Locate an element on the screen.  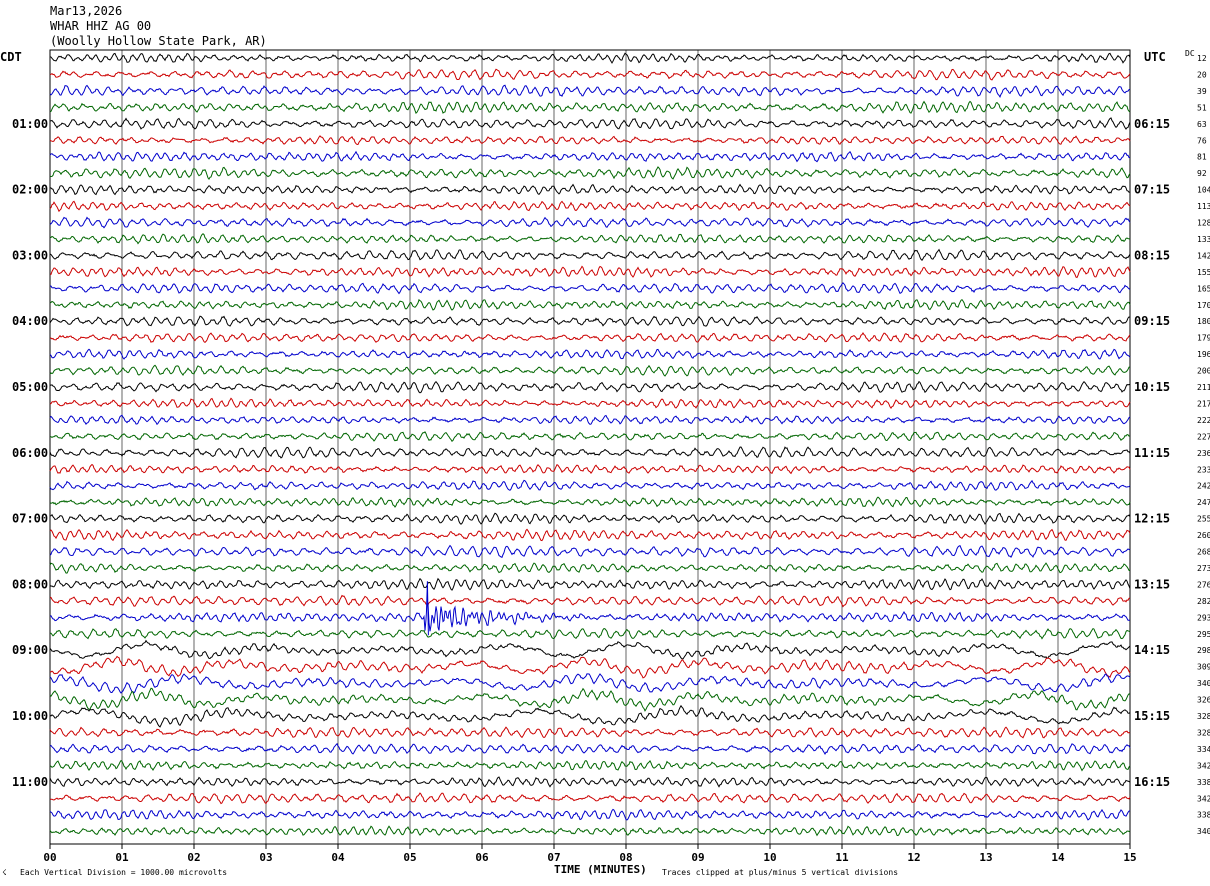
x-tick-label: 05 is located at coordinates (409, 857).